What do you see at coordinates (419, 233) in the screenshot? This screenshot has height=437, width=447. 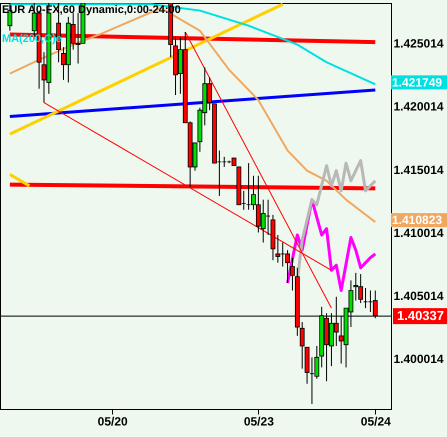 I see `y-tick-label: 1.410014` at bounding box center [419, 233].